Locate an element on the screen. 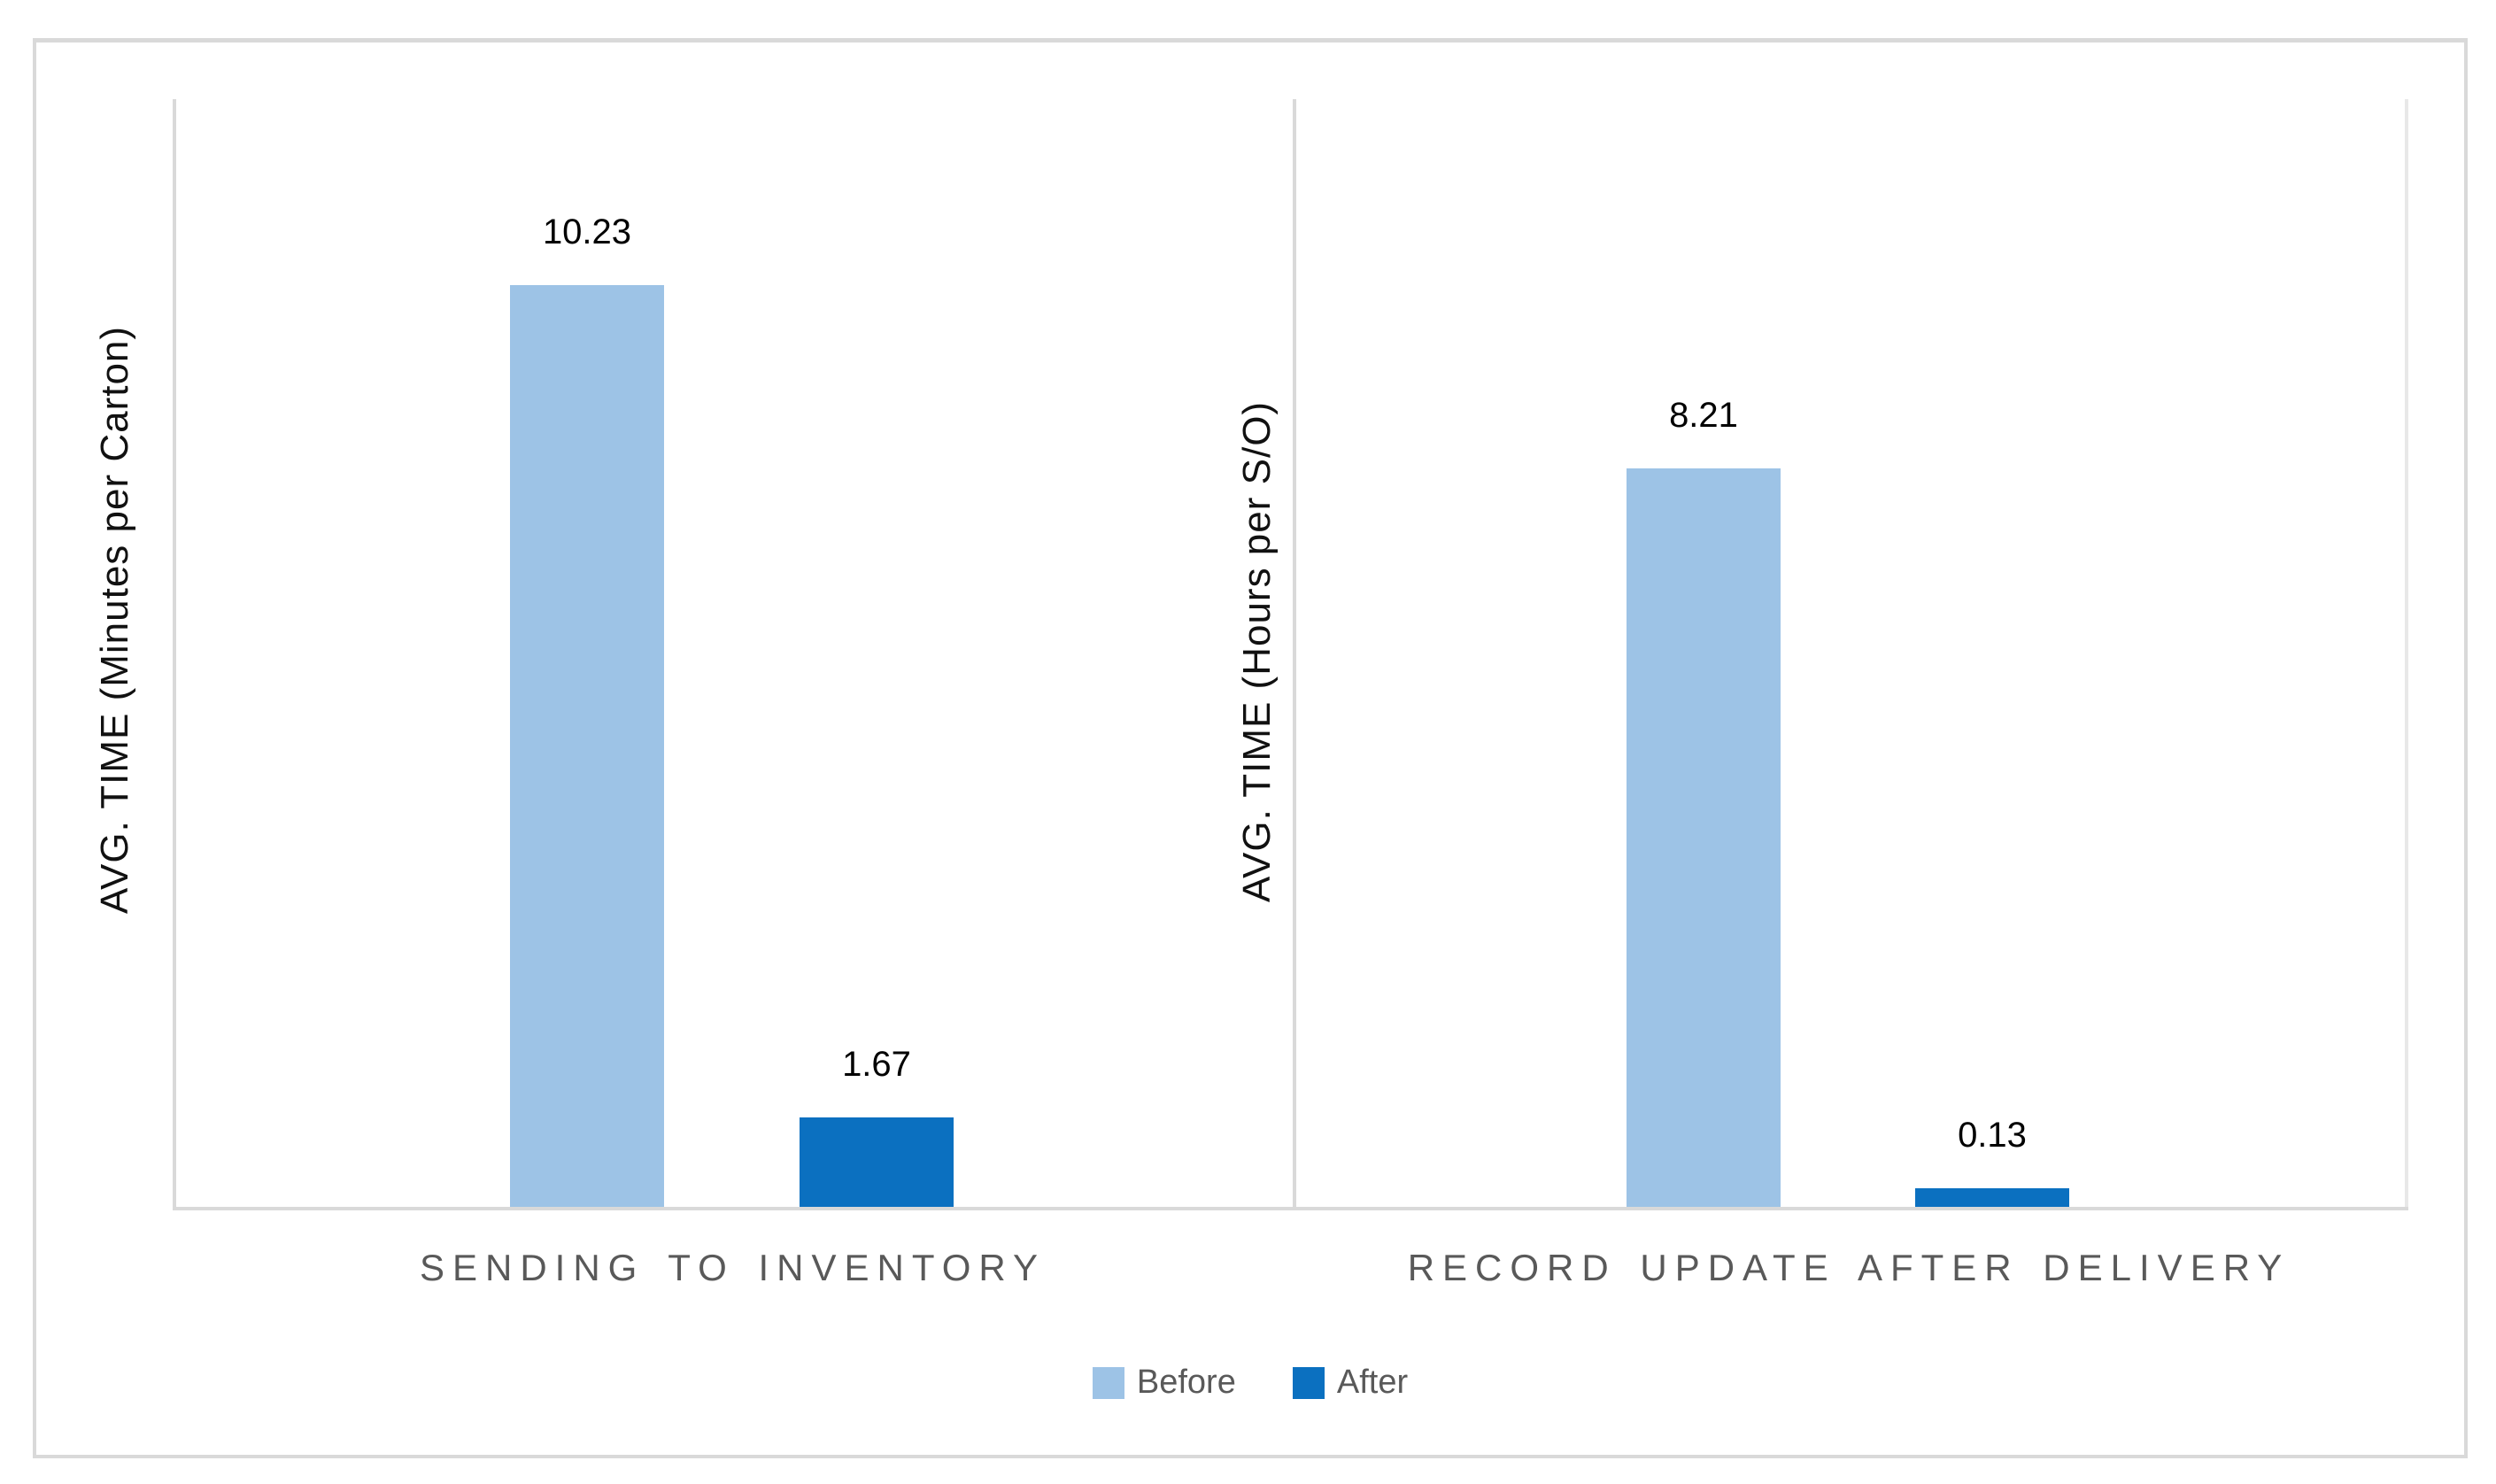  legend-label-after: After is located at coordinates (1373, 1382).